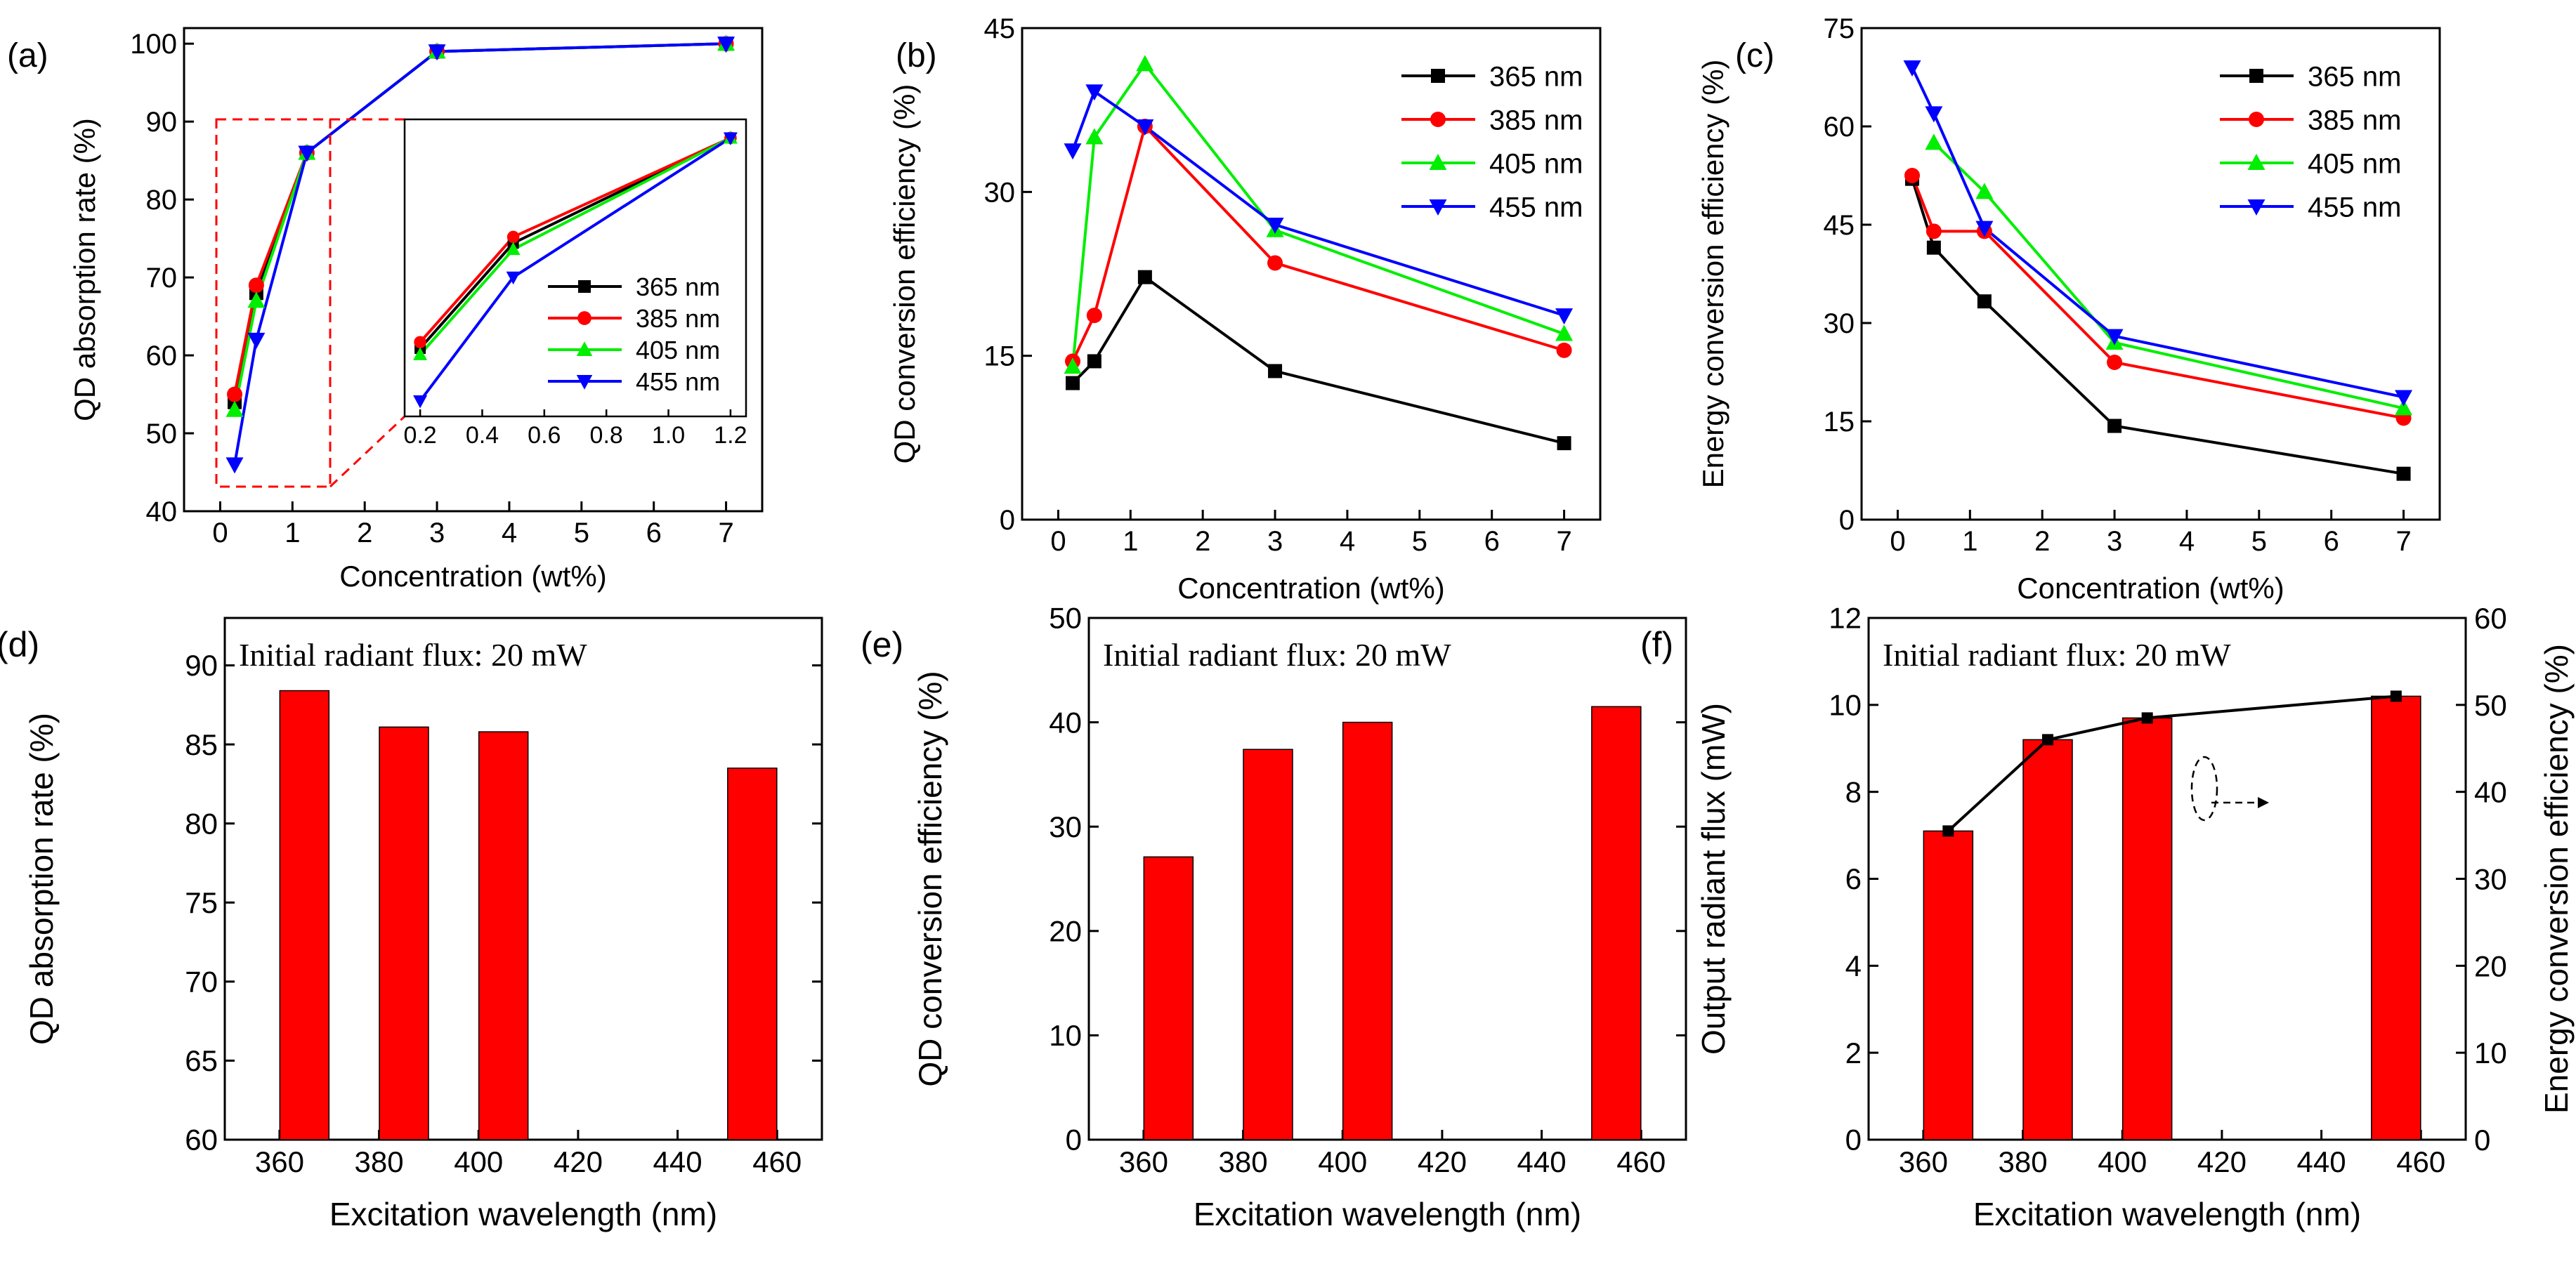 Image resolution: width=2576 pixels, height=1271 pixels. I want to click on y-tick-label: 0, so click(1007, 520).